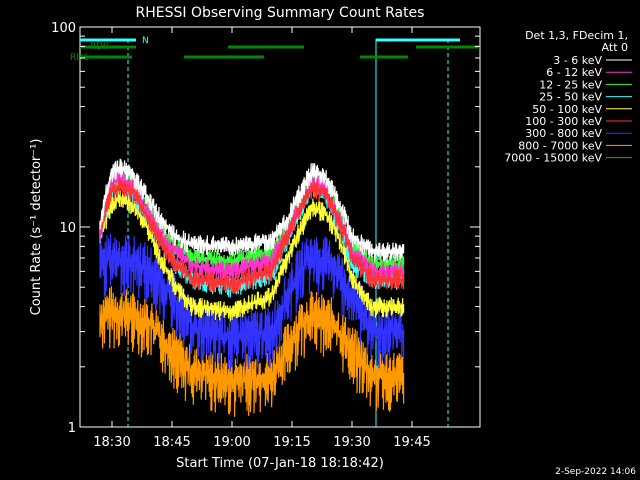 The width and height of the screenshot is (640, 480). What do you see at coordinates (577, 60) in the screenshot?
I see `legend-item-label: 3 - 6 keV` at bounding box center [577, 60].